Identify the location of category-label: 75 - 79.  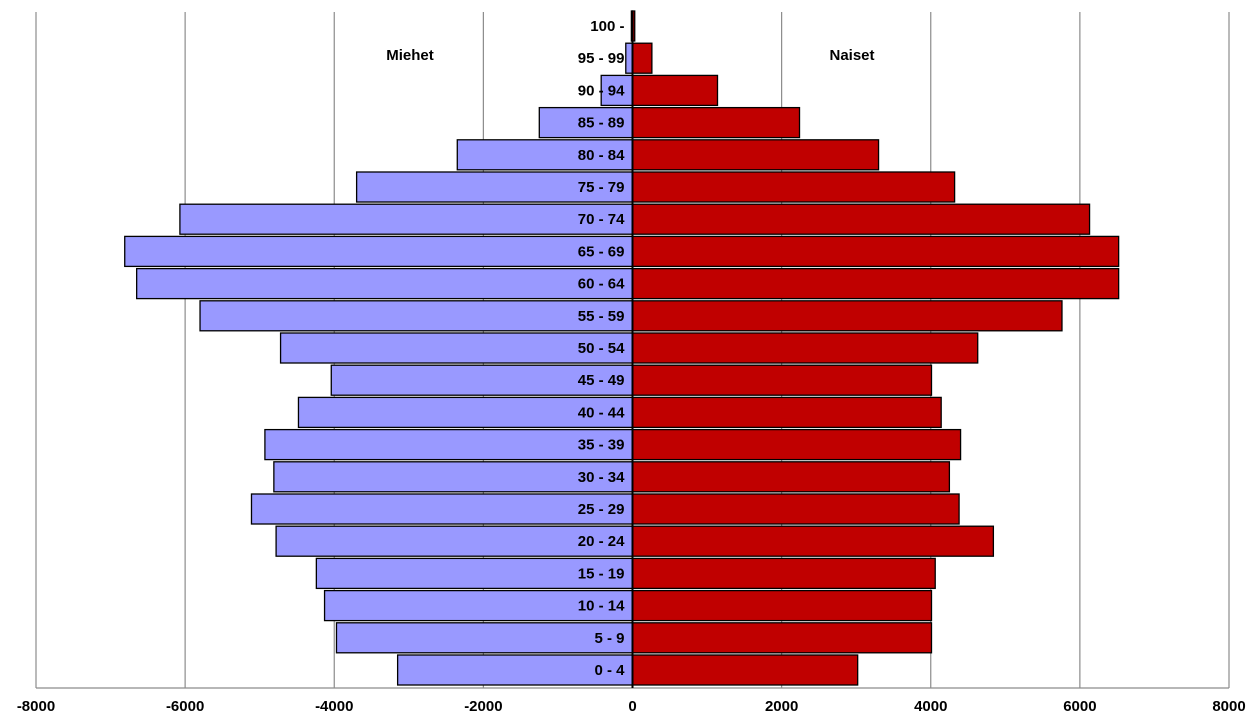
(601, 187).